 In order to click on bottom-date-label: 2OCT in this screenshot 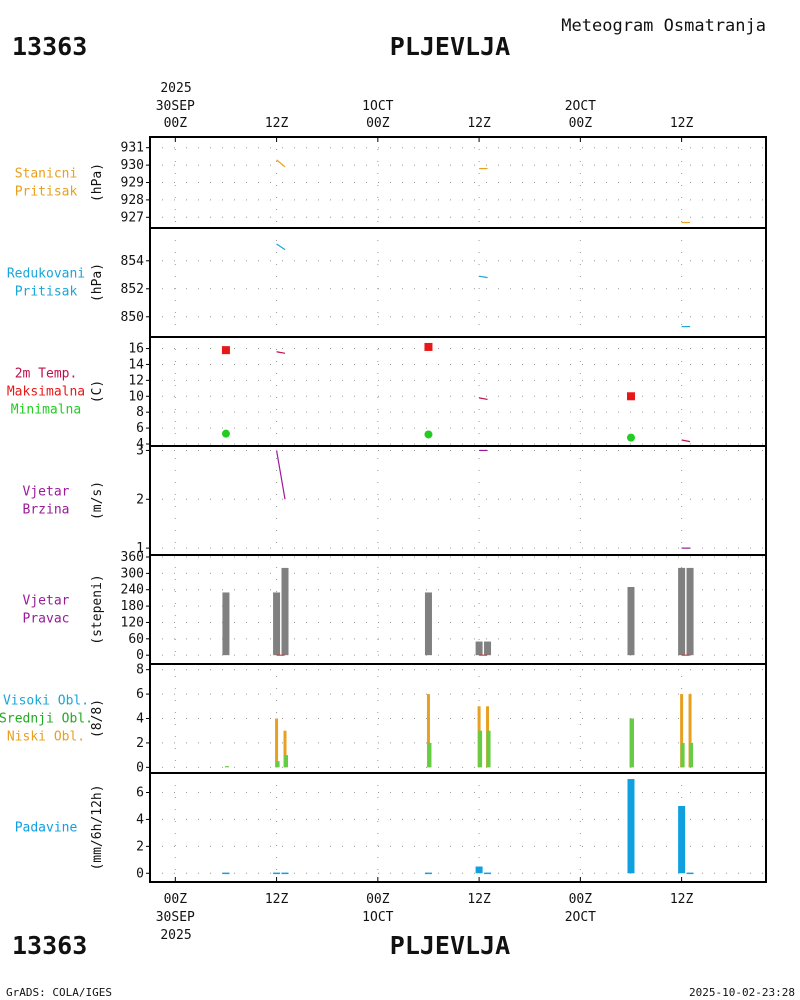, I will do `click(580, 917)`.